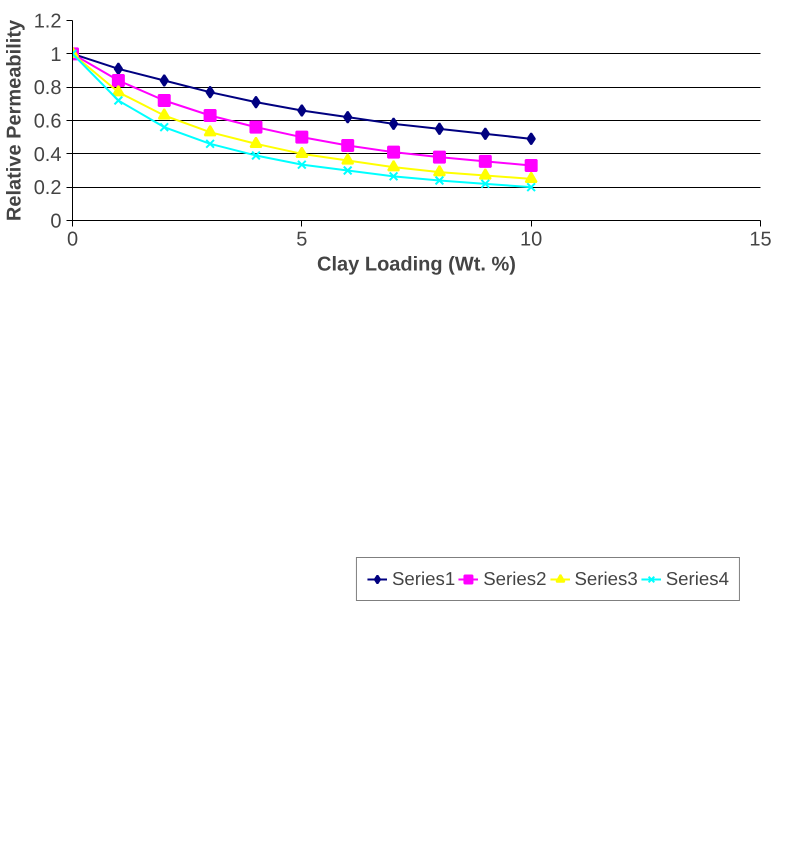 The width and height of the screenshot is (802, 853). What do you see at coordinates (48, 88) in the screenshot?
I see `y-tick-label: 0.8` at bounding box center [48, 88].